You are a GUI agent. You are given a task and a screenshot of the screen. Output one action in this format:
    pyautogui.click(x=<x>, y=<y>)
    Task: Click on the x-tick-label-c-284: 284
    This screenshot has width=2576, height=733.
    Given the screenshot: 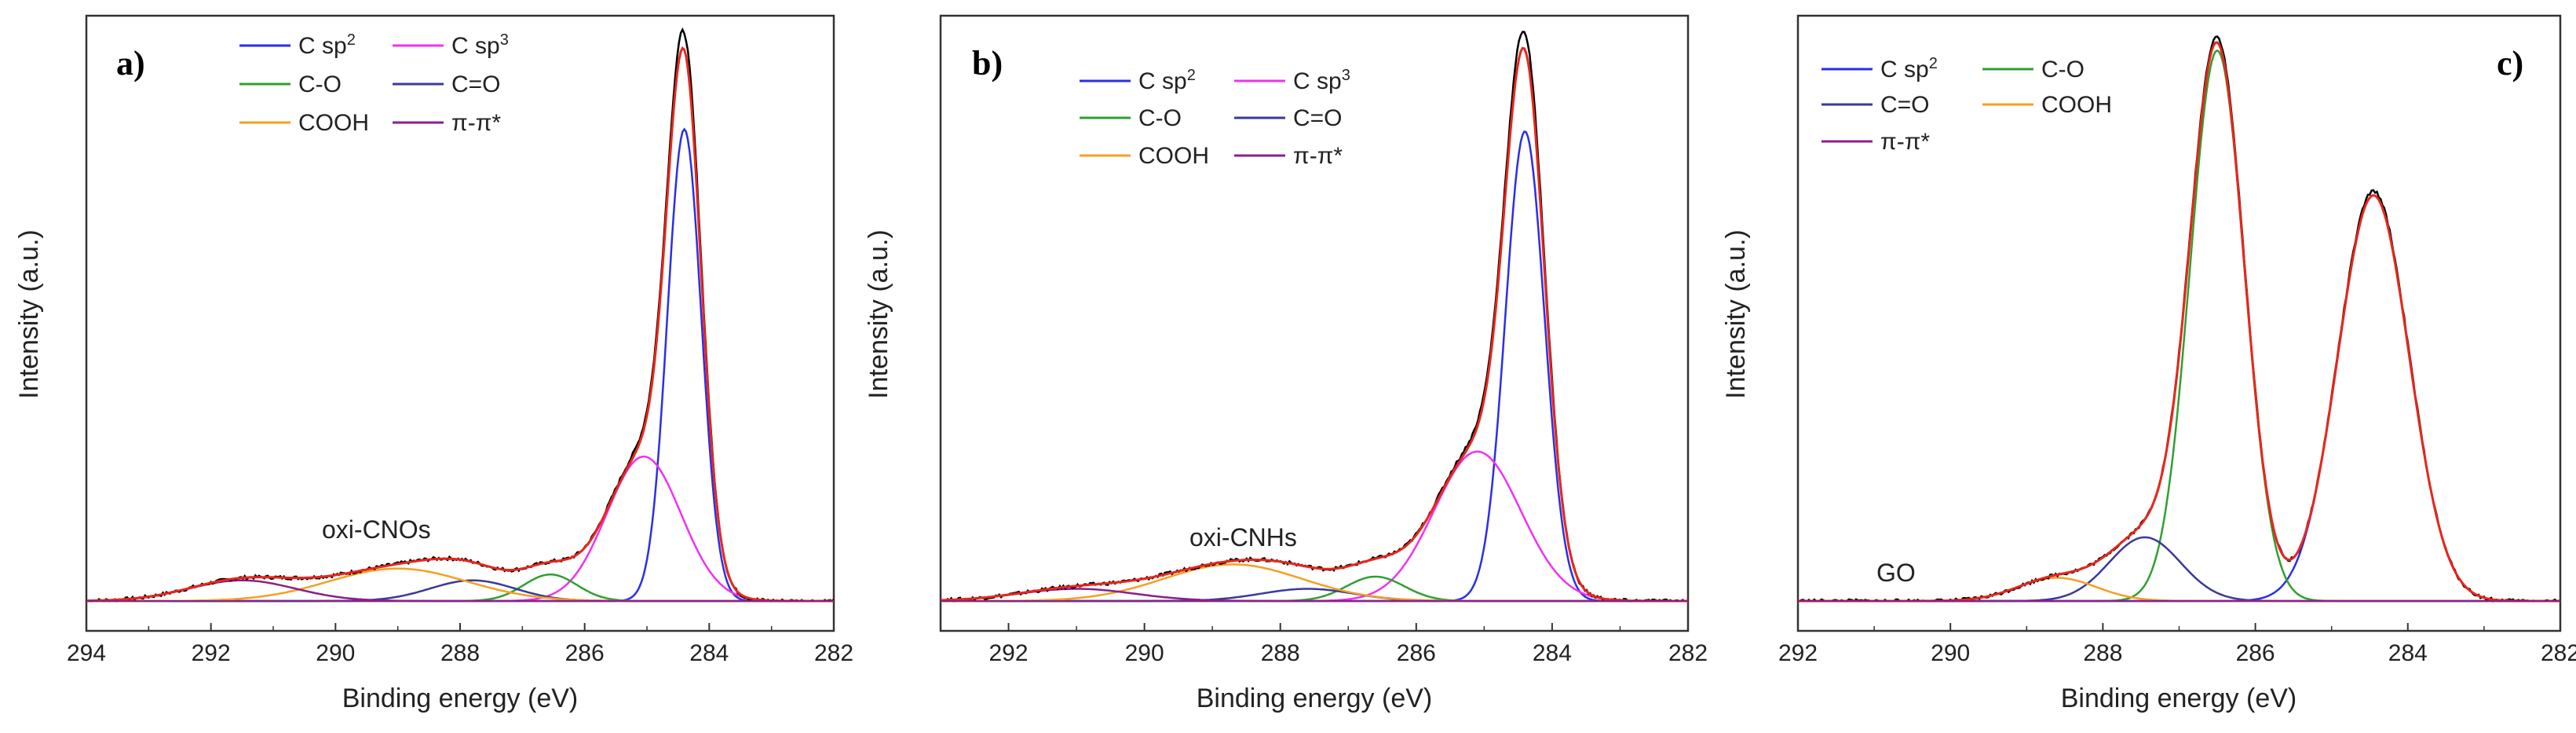 What is the action you would take?
    pyautogui.click(x=2408, y=653)
    